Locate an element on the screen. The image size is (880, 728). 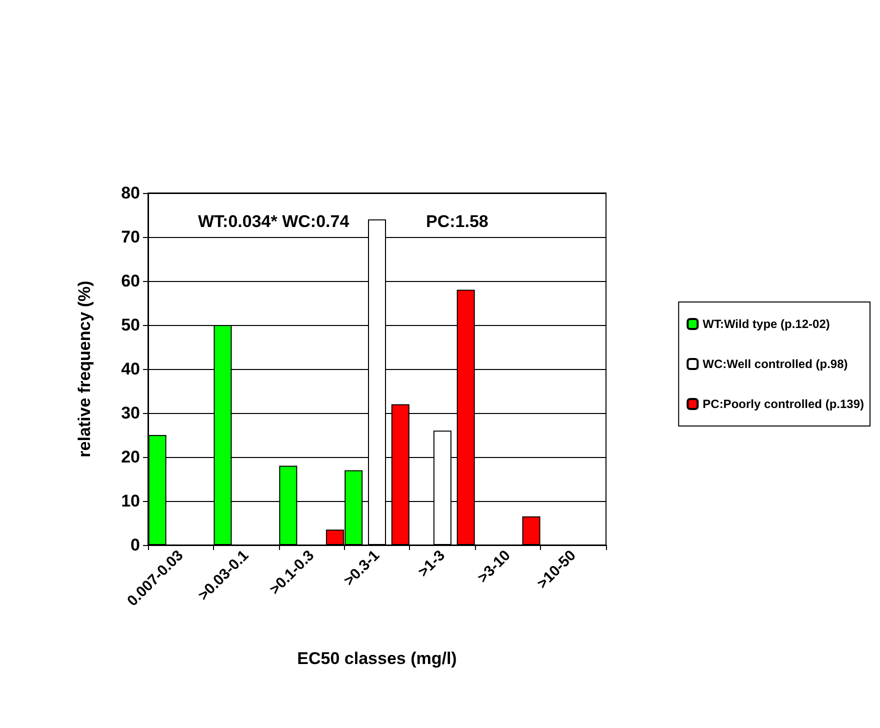
y-tick-label: 40 is located at coordinates (130, 369).